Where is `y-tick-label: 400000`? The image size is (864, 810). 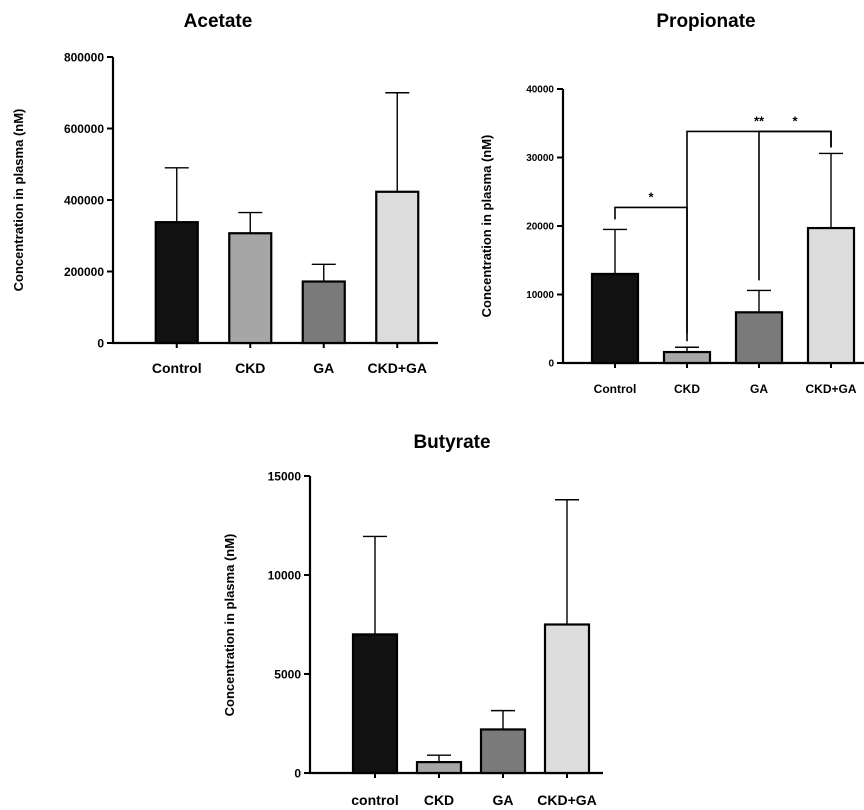
y-tick-label: 400000 is located at coordinates (84, 200).